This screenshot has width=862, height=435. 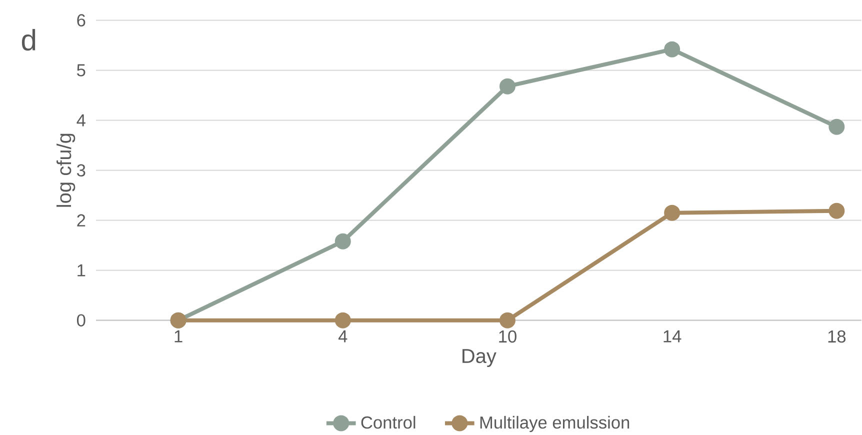 What do you see at coordinates (81, 20) in the screenshot?
I see `y-tick-label: 6` at bounding box center [81, 20].